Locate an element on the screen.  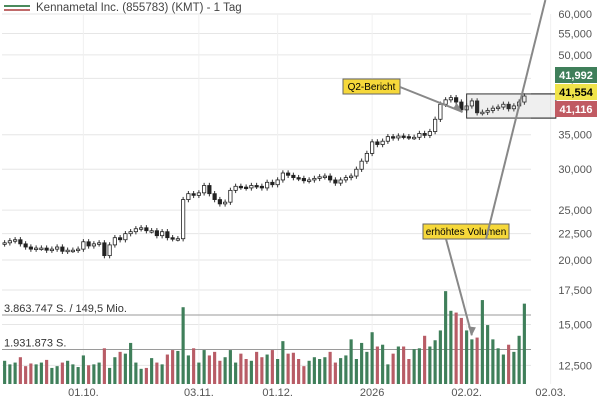
price-badge-label: 41,554 is located at coordinates (576, 93).